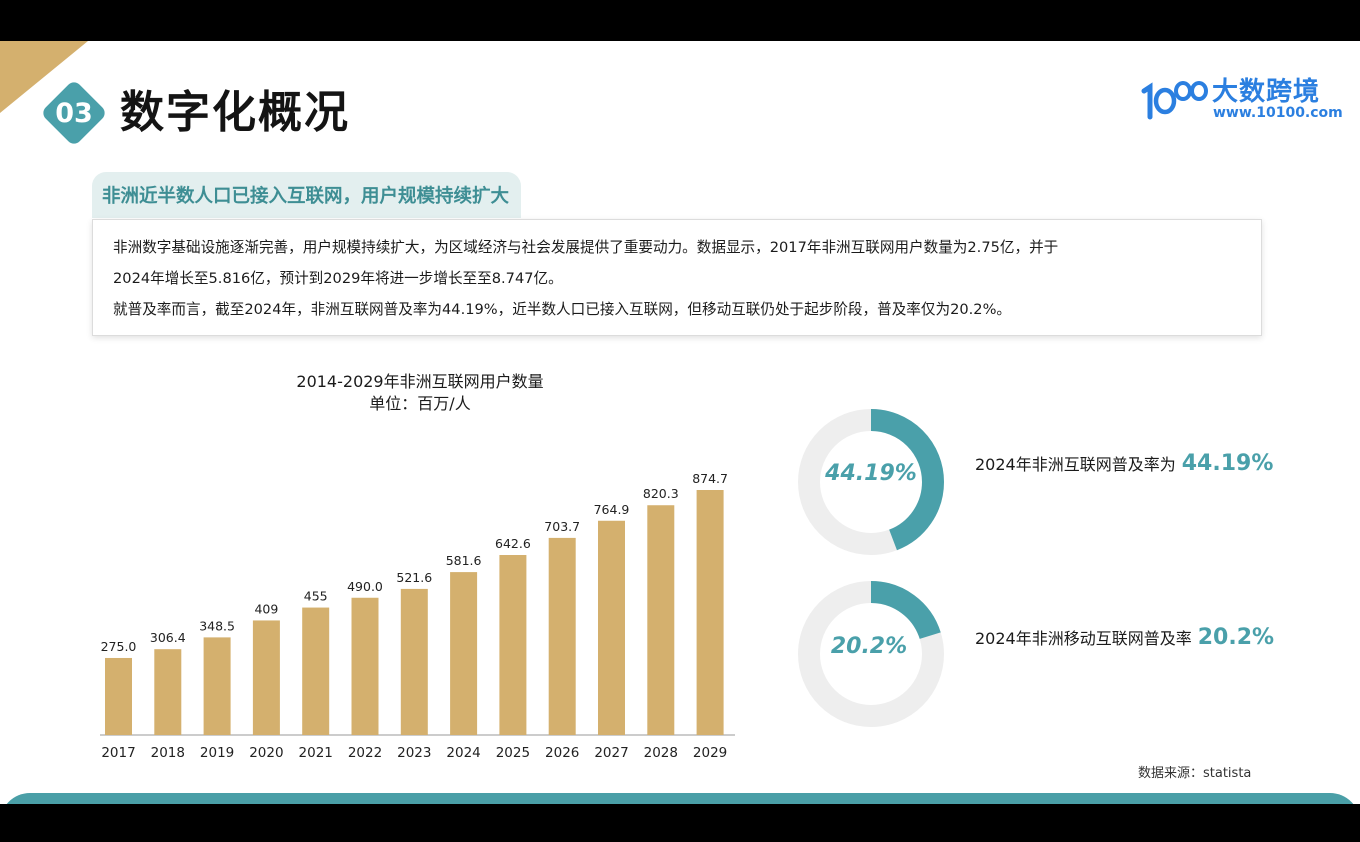  I want to click on stat-caption-internet: 2024年非洲互联网普及率为, so click(1075, 464).